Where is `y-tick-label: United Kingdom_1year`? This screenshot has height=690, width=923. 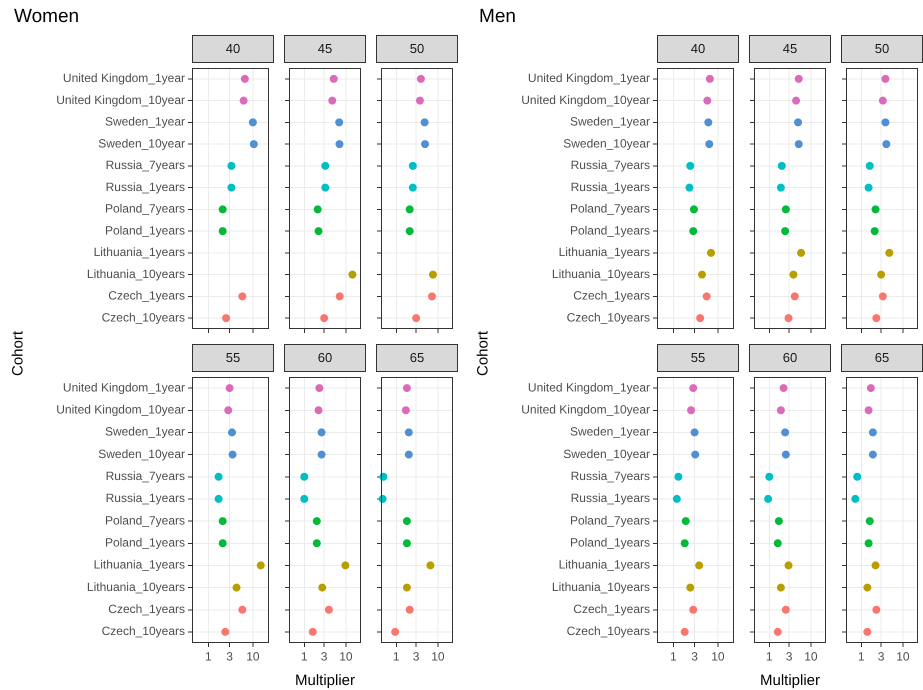
y-tick-label: United Kingdom_1year is located at coordinates (123, 78).